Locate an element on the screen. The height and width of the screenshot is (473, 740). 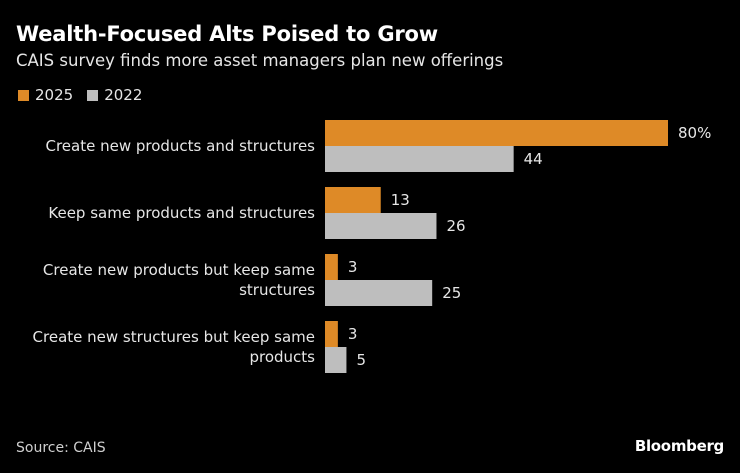
legend-item-2025: 2025 is located at coordinates (45, 95).